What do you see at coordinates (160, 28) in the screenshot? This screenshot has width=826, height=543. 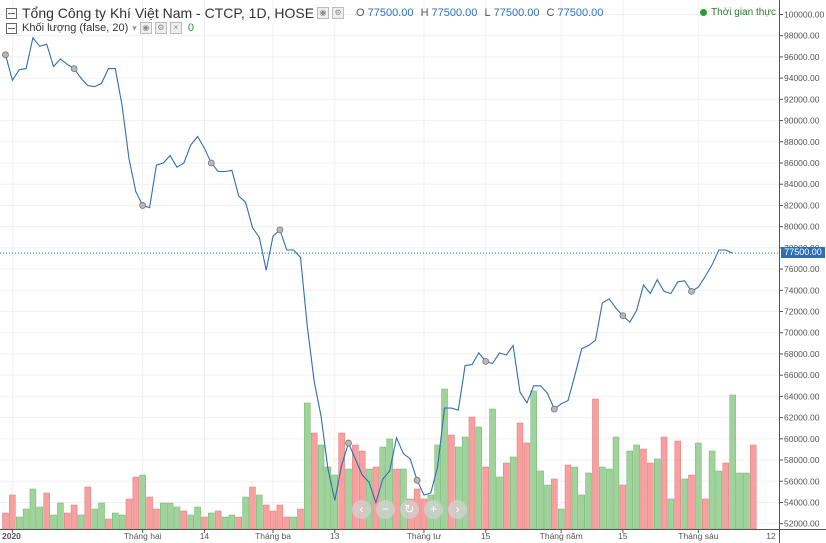 I see `volume-settings-icon: ⚙` at bounding box center [160, 28].